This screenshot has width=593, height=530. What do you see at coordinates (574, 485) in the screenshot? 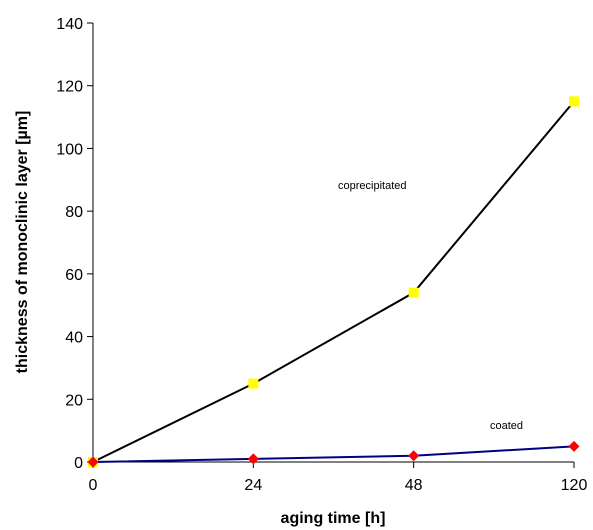
I see `x-tick-label: 120` at bounding box center [574, 485].